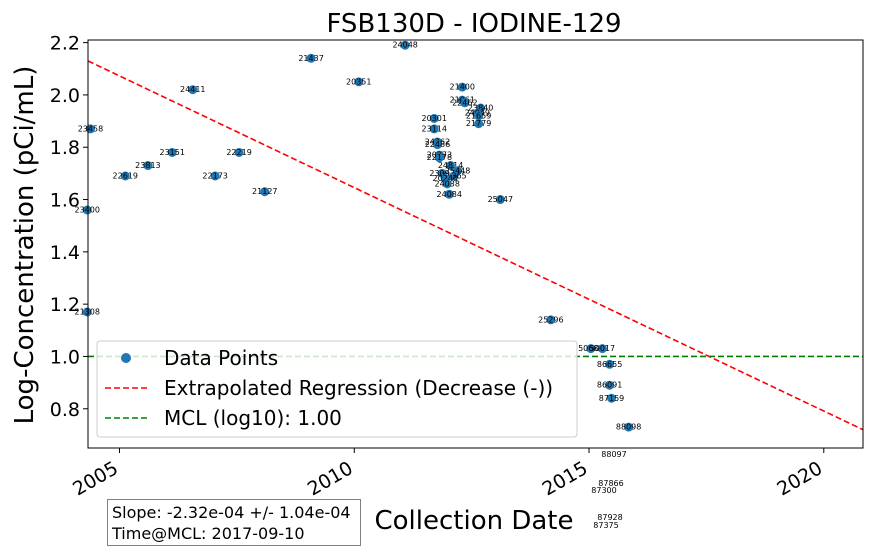 This screenshot has width=871, height=552. I want to click on data-point-label: 21127, so click(264, 191).